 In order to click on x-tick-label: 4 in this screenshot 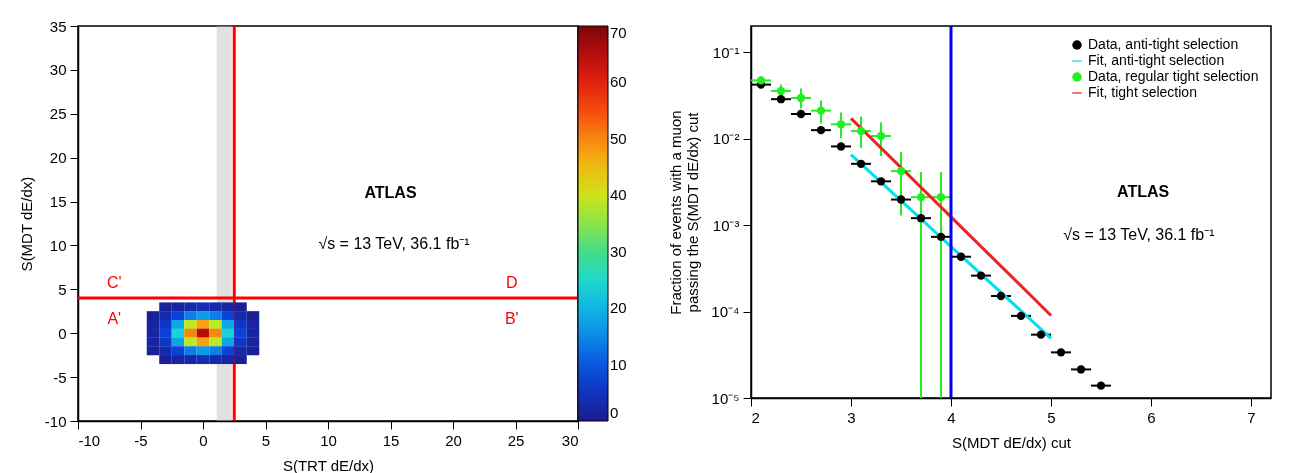, I will do `click(951, 417)`.